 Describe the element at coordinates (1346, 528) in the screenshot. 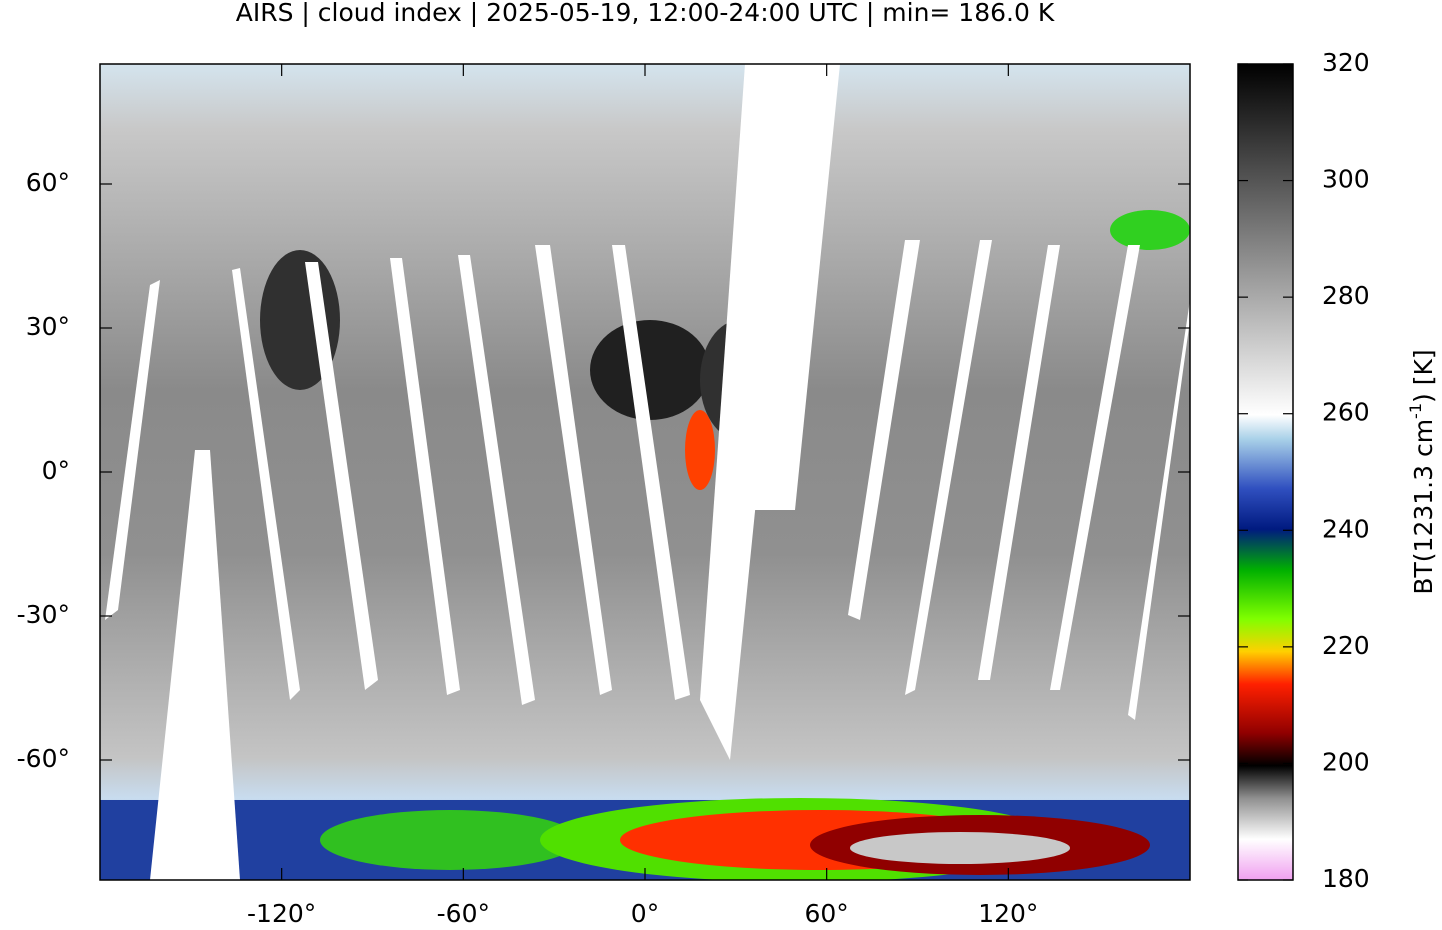

I see `colorbar-tick-label: 240` at that location.